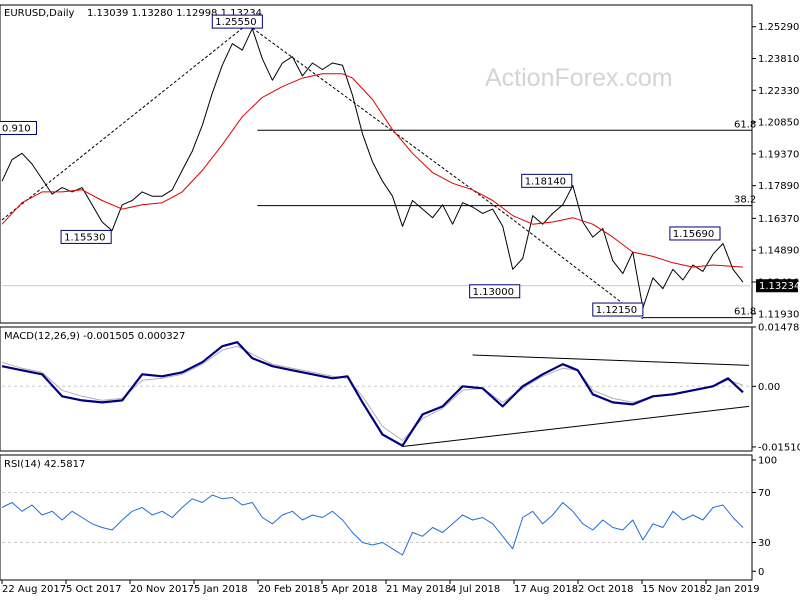 This screenshot has height=600, width=800. What do you see at coordinates (93, 589) in the screenshot?
I see `x-tick-label: 5 Oct 2017` at bounding box center [93, 589].